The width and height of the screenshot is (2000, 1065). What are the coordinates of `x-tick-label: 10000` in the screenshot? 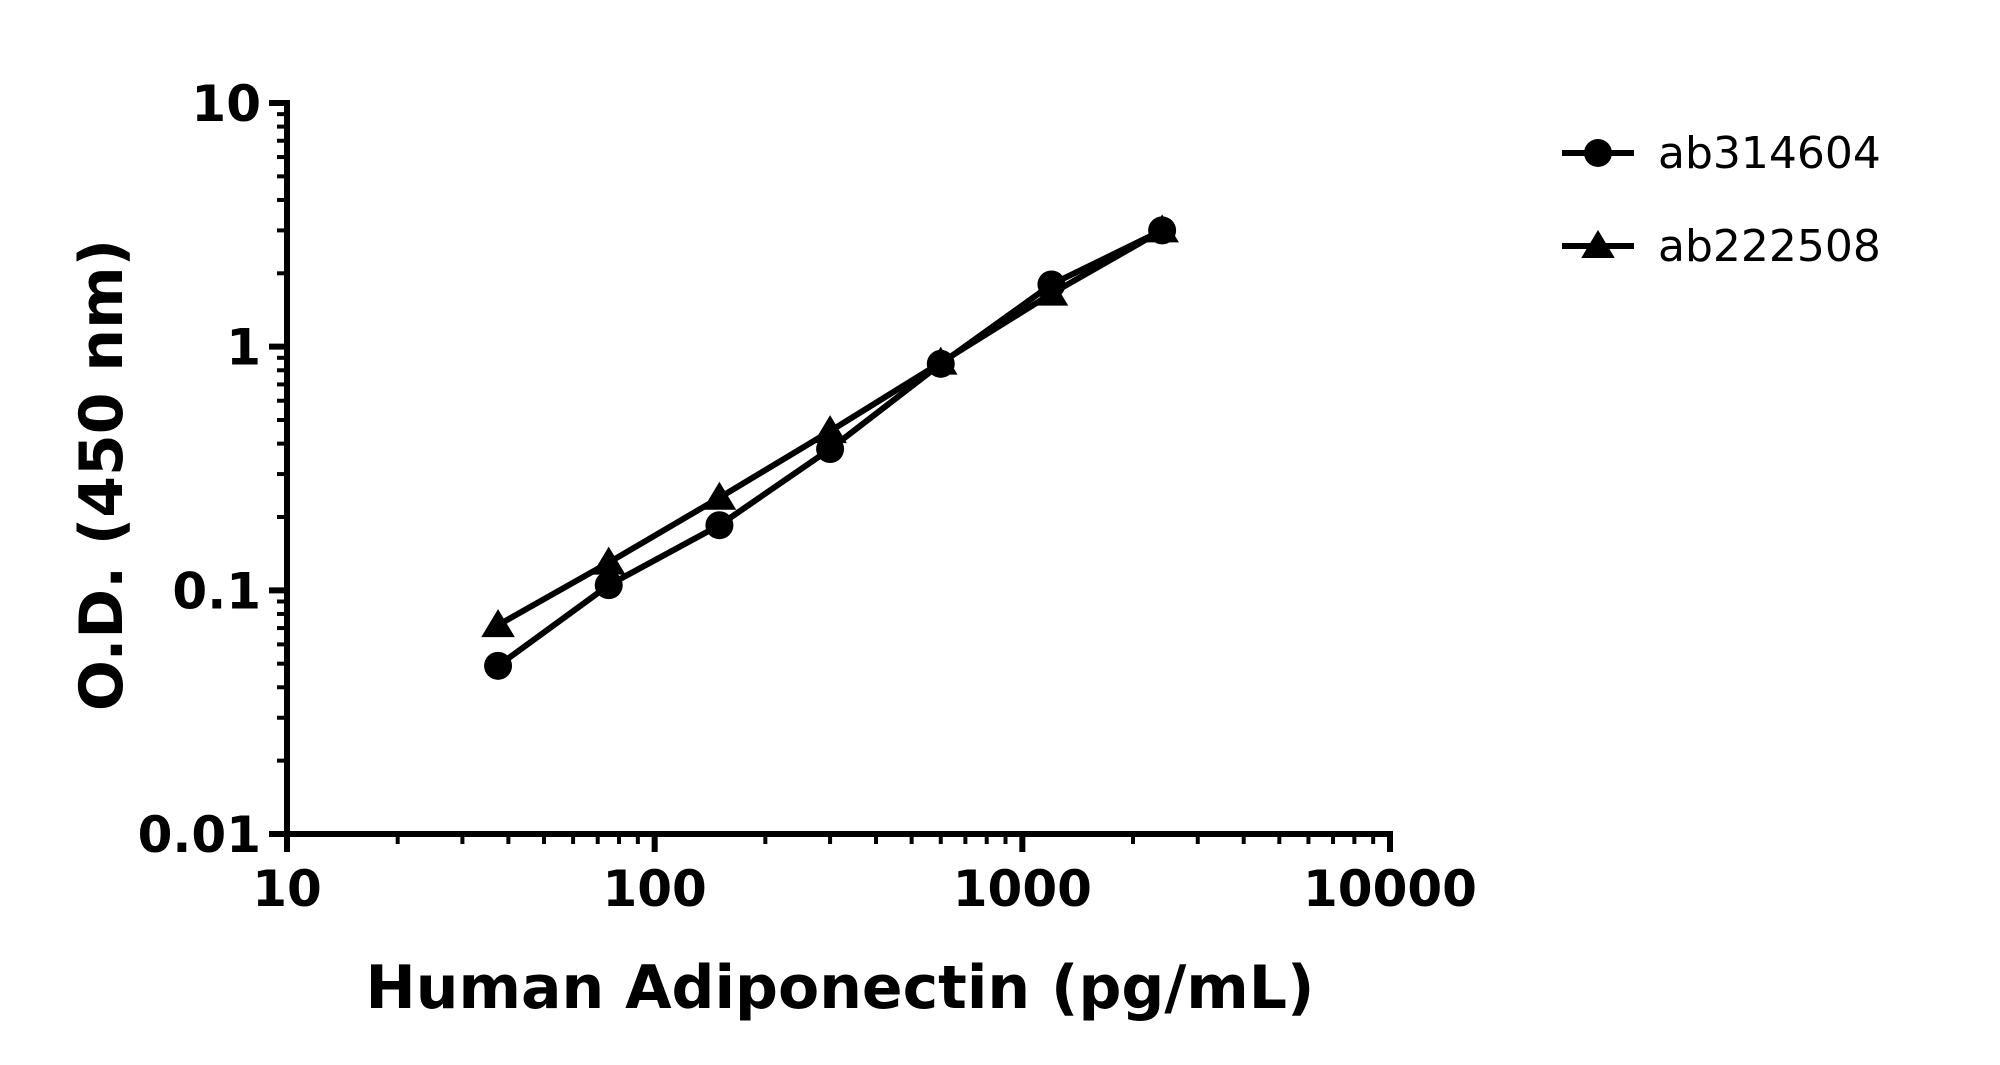 It's located at (1390, 889).